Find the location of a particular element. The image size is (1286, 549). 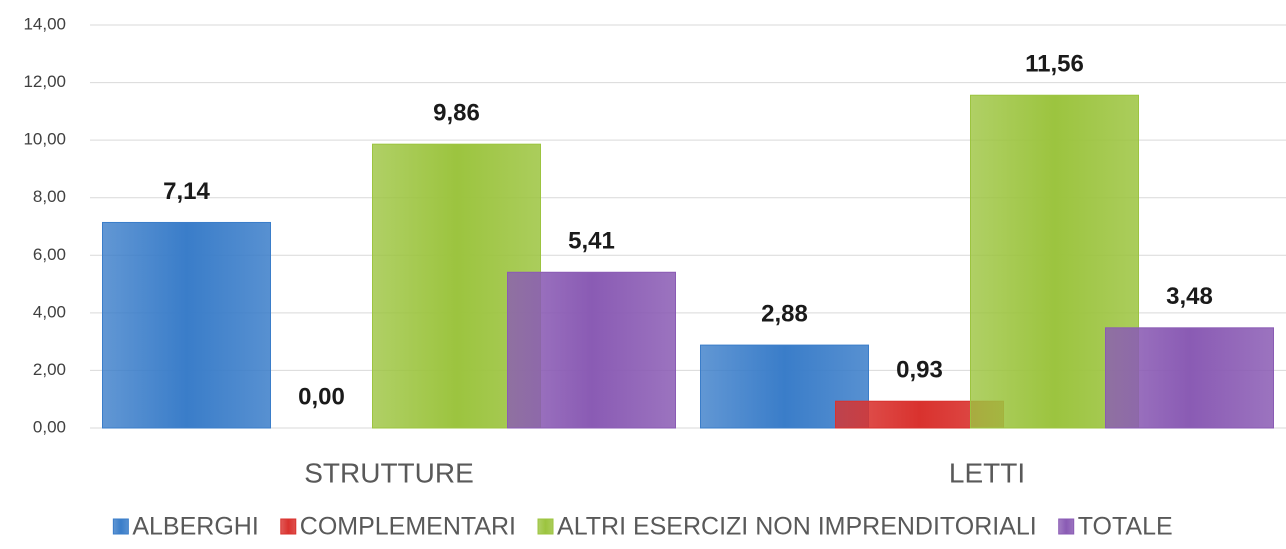

y-tick-label: 8,00 is located at coordinates (49, 196).